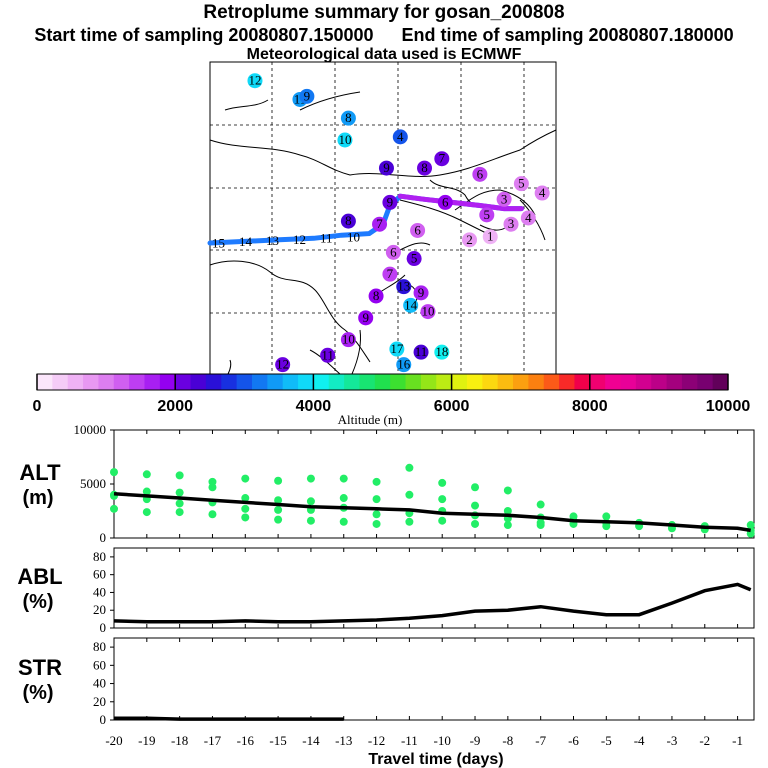 The height and width of the screenshot is (768, 768). Describe the element at coordinates (386, 591) in the screenshot. I see `panel-abl: 0 20 40 60 80 ABL(%)` at that location.